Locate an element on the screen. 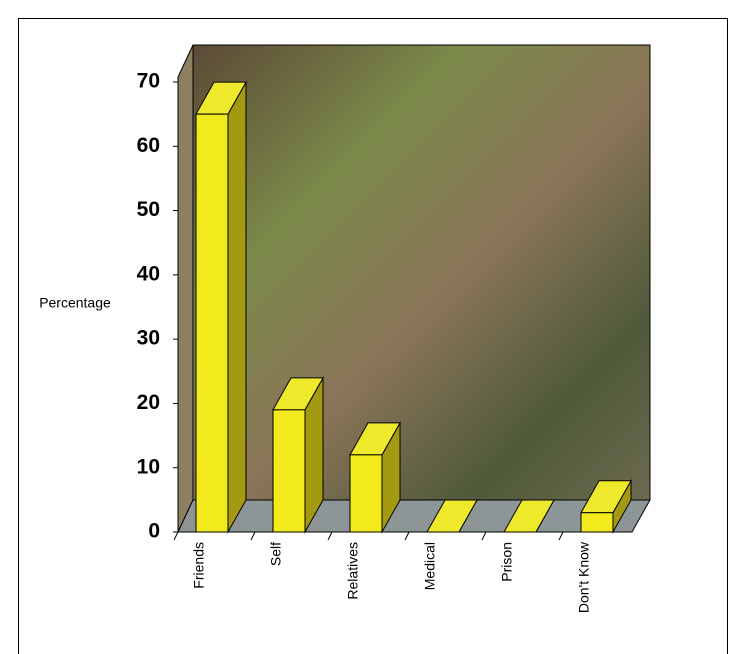  y-tick-label: 40 is located at coordinates (148, 273).